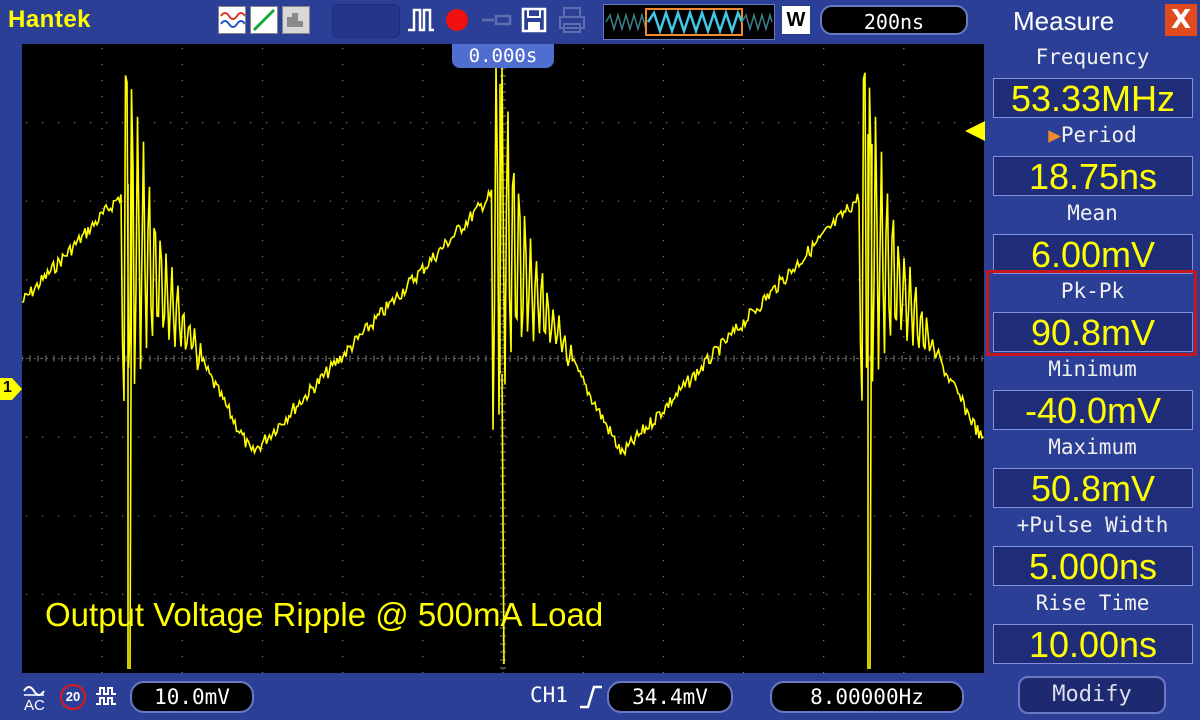 The height and width of the screenshot is (720, 1200). I want to click on record-icon, so click(457, 20).